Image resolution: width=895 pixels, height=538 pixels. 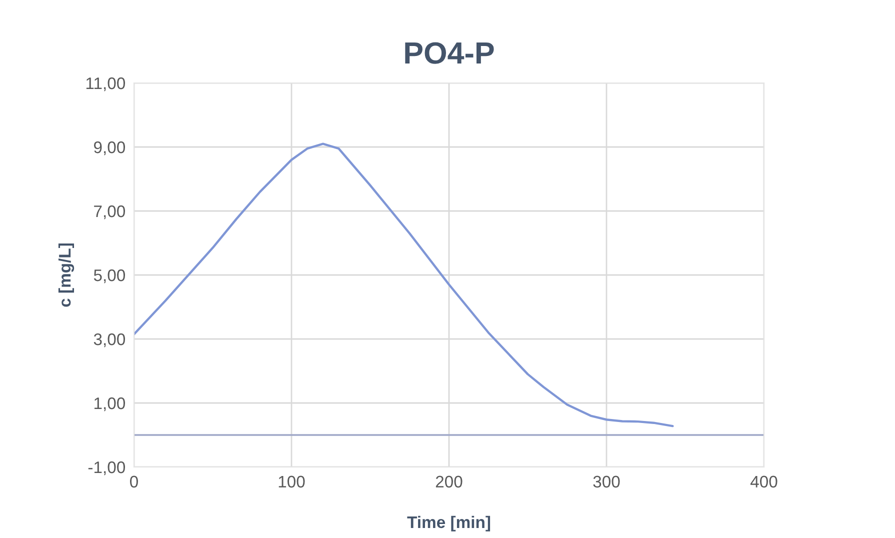 I want to click on x-tick-label: 300, so click(x=606, y=482).